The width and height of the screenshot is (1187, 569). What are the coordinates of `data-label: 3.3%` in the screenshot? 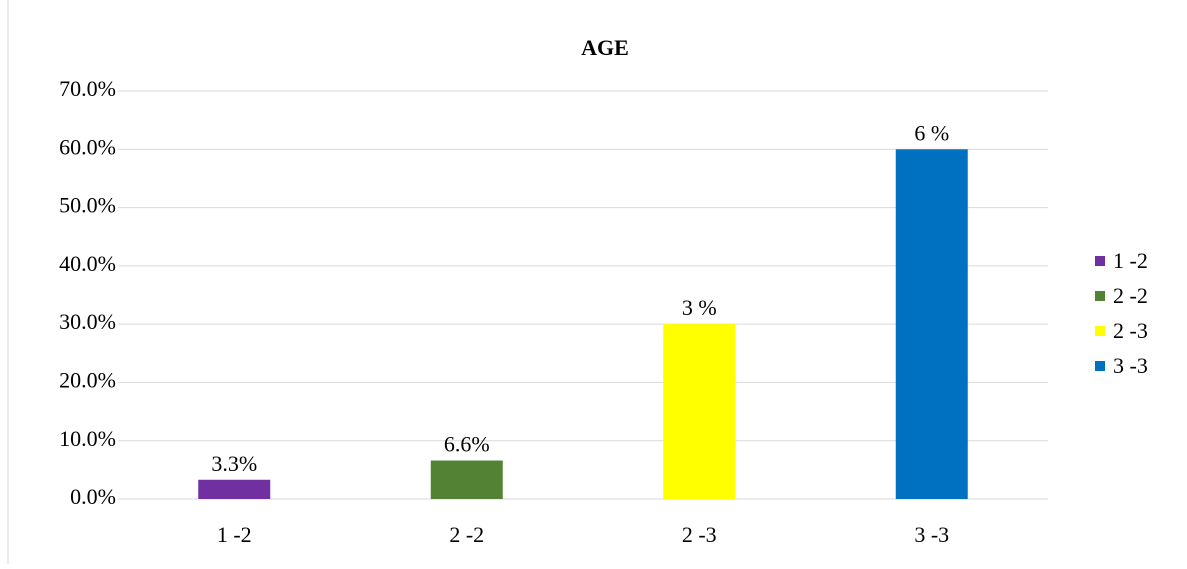 It's located at (234, 463).